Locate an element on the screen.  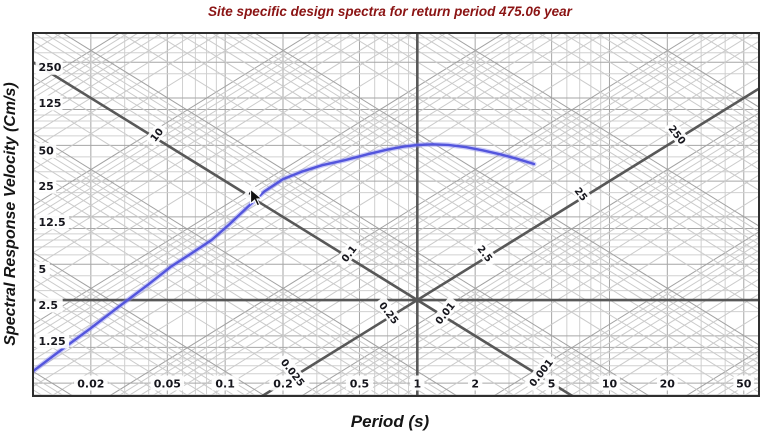
x-tick-label: 1 is located at coordinates (417, 384).